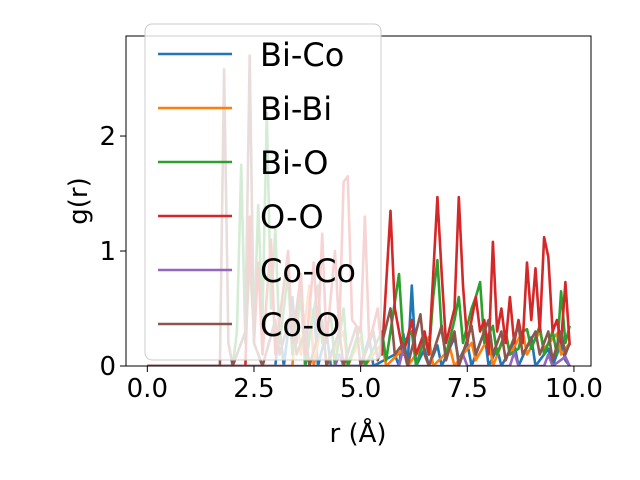  Describe the element at coordinates (467, 389) in the screenshot. I see `x-tick-label: 7.5` at that location.